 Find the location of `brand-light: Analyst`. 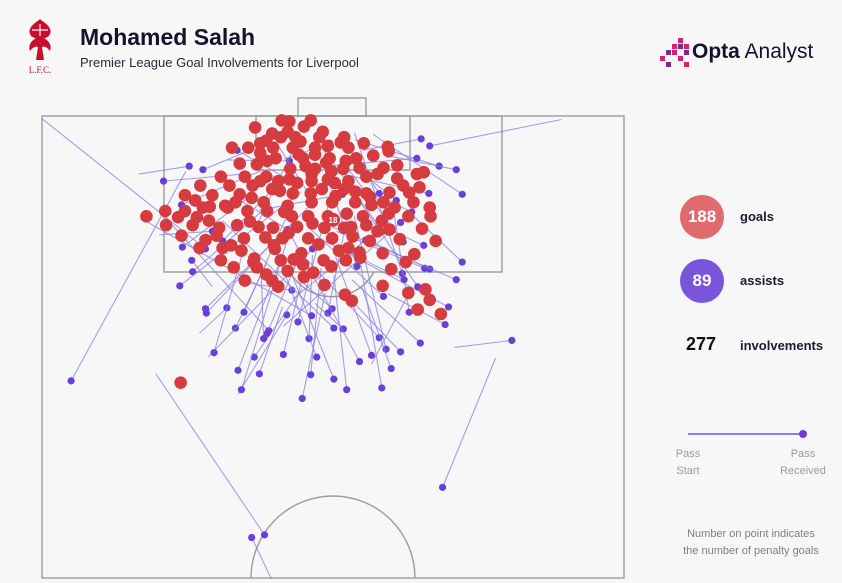

brand-light: Analyst is located at coordinates (776, 51).